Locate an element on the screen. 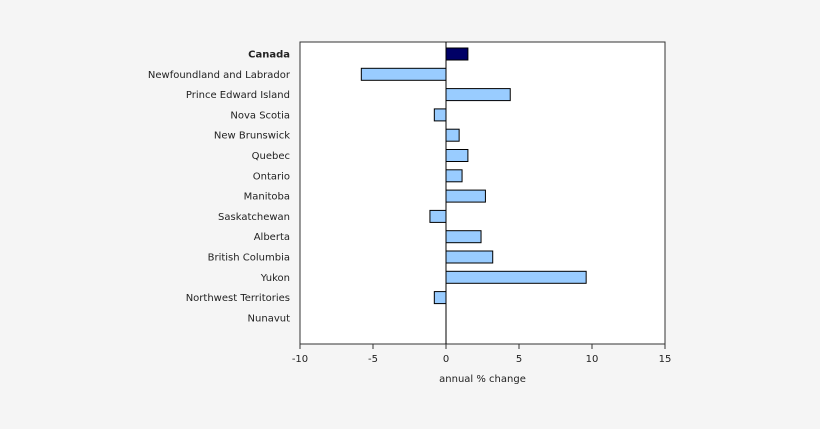 This screenshot has height=429, width=820. bar-nova-scotia is located at coordinates (440, 115).